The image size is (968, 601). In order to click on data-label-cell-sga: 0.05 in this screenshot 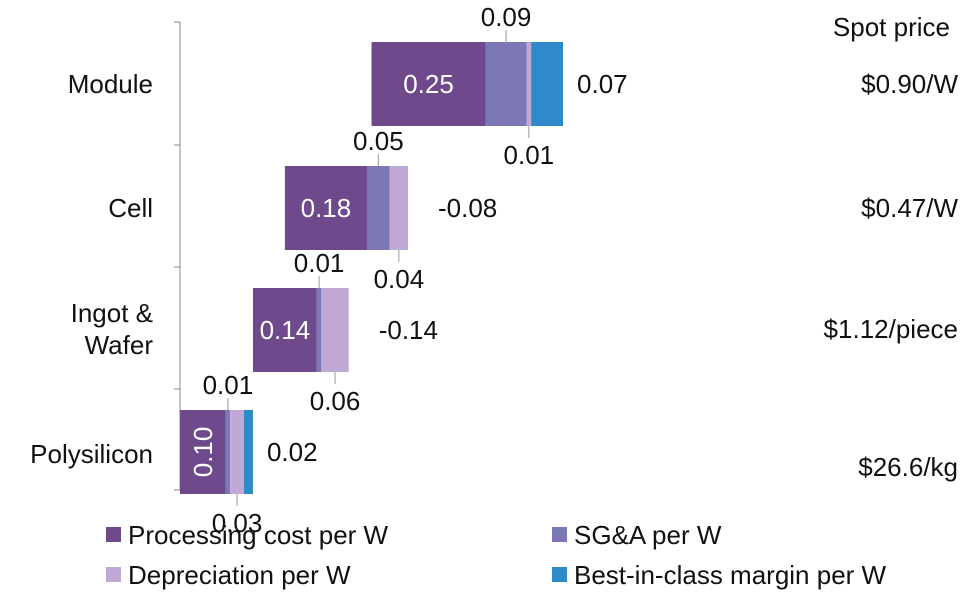, I will do `click(378, 141)`.